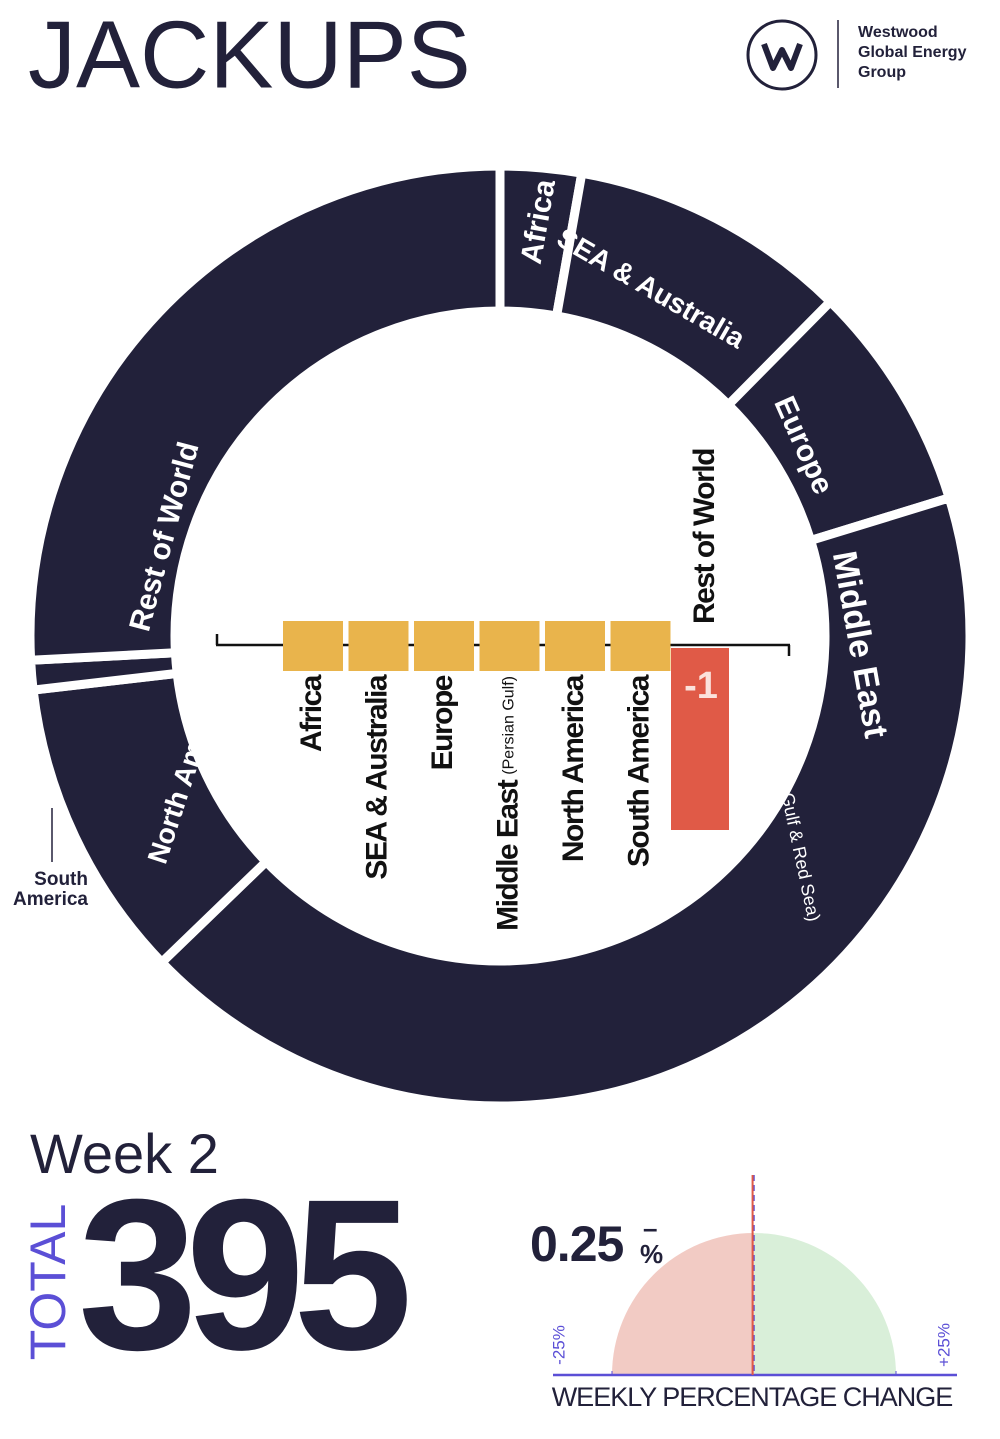  I want to click on category-label: SEA & Australia, so click(376, 776).